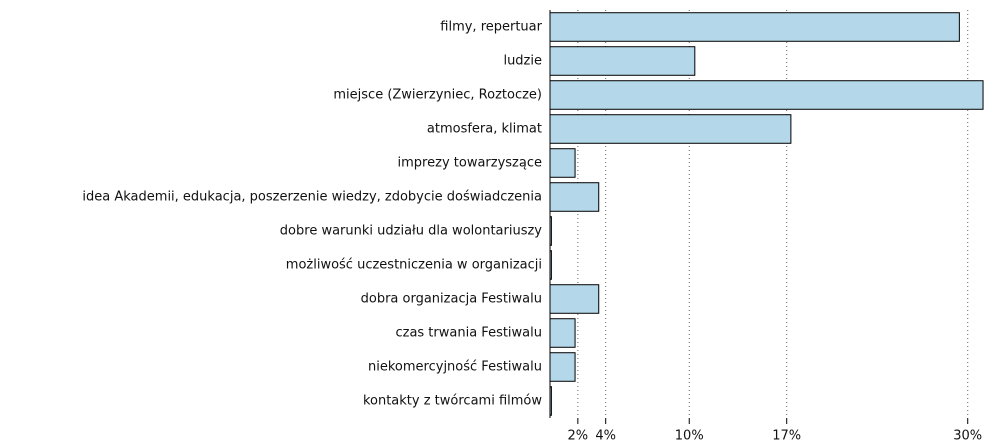  I want to click on y-tick-label: możliwość uczestniczenia w organizacji, so click(414, 265).